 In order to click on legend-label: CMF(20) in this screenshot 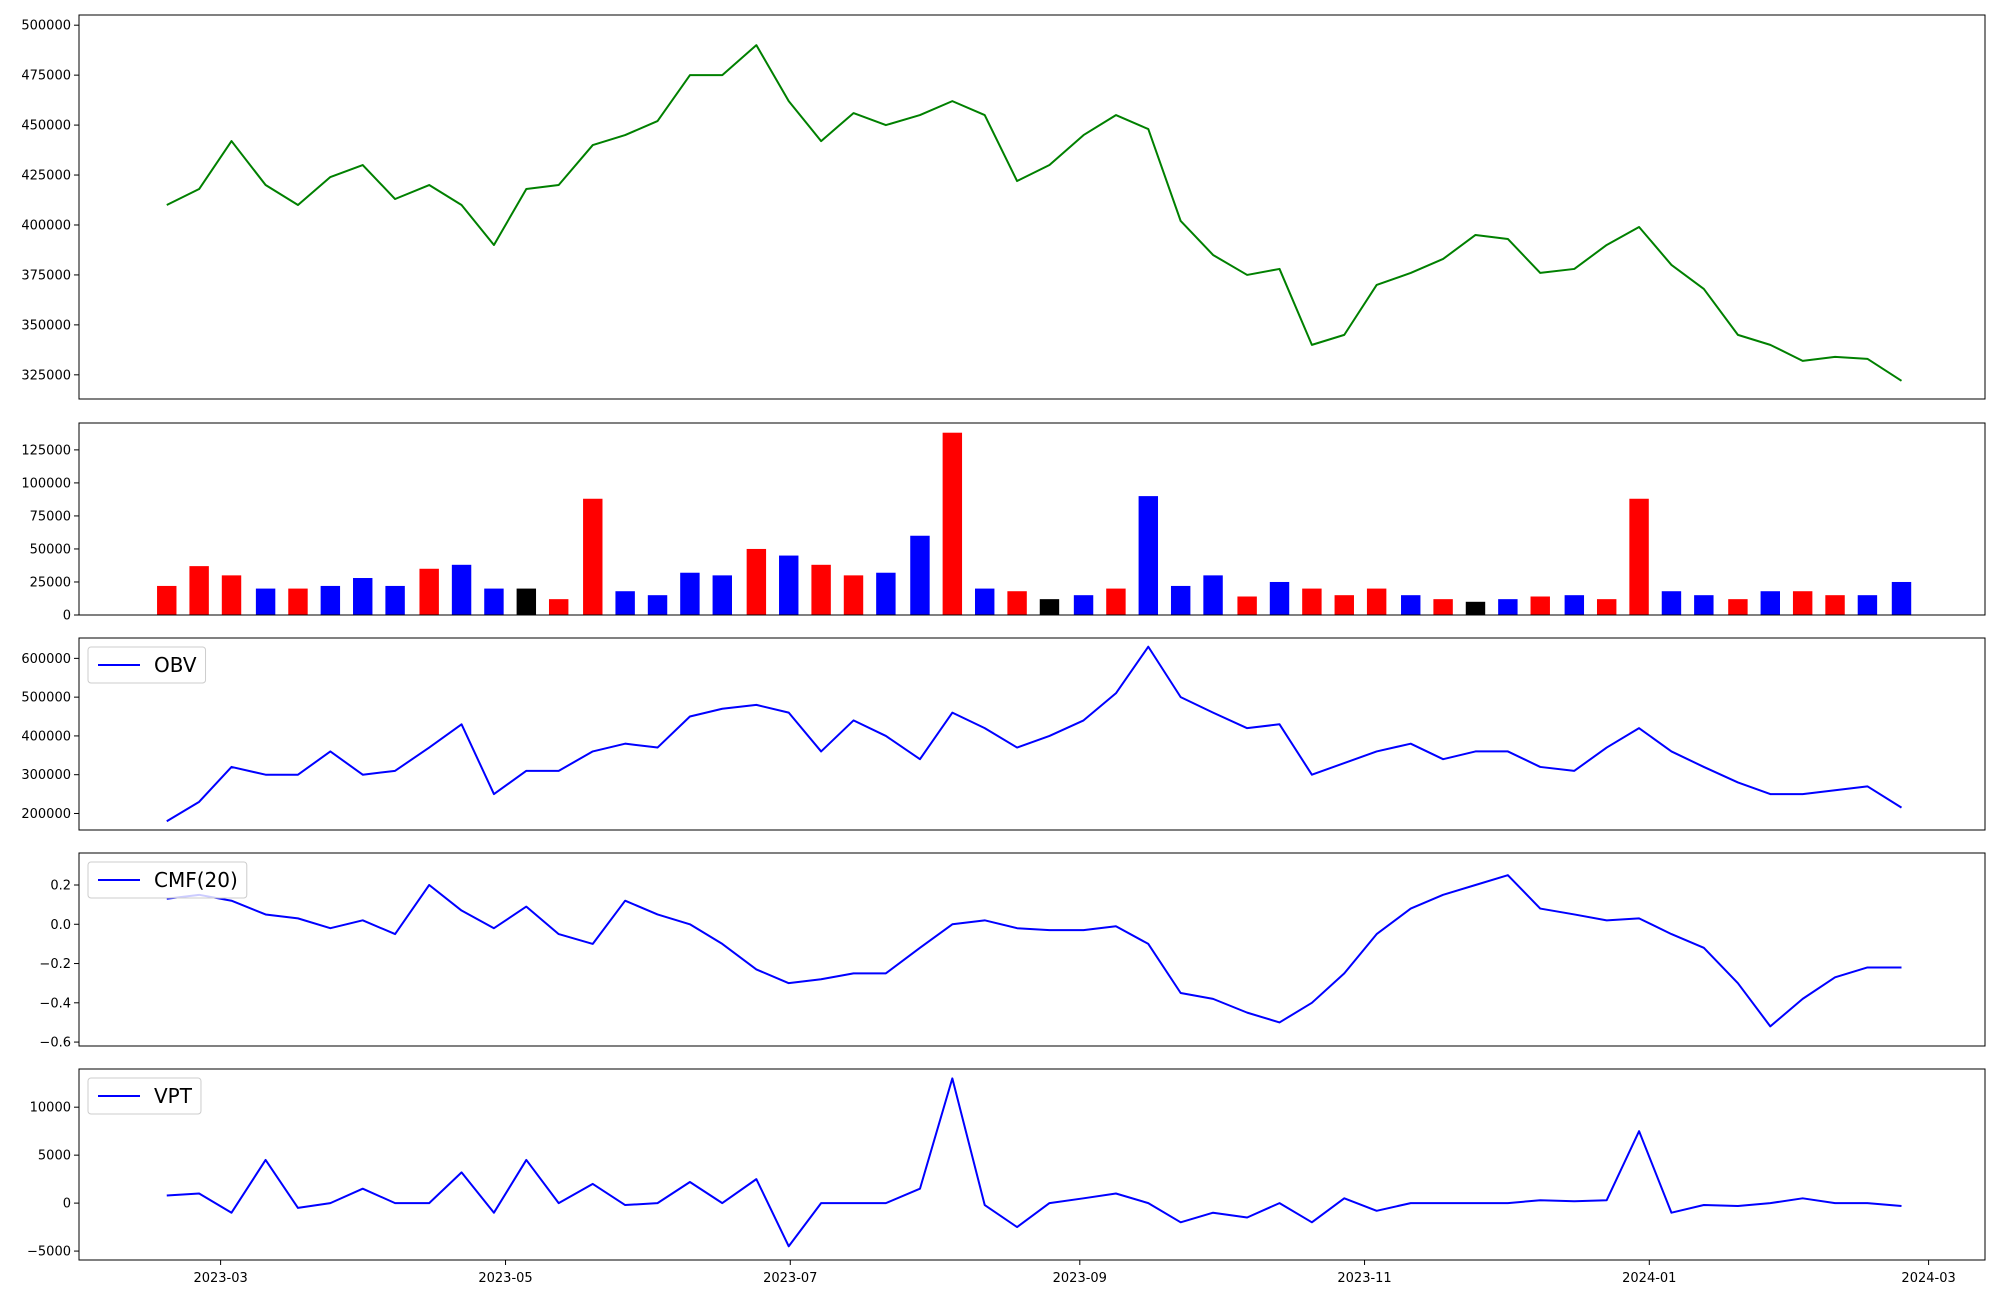, I will do `click(196, 880)`.